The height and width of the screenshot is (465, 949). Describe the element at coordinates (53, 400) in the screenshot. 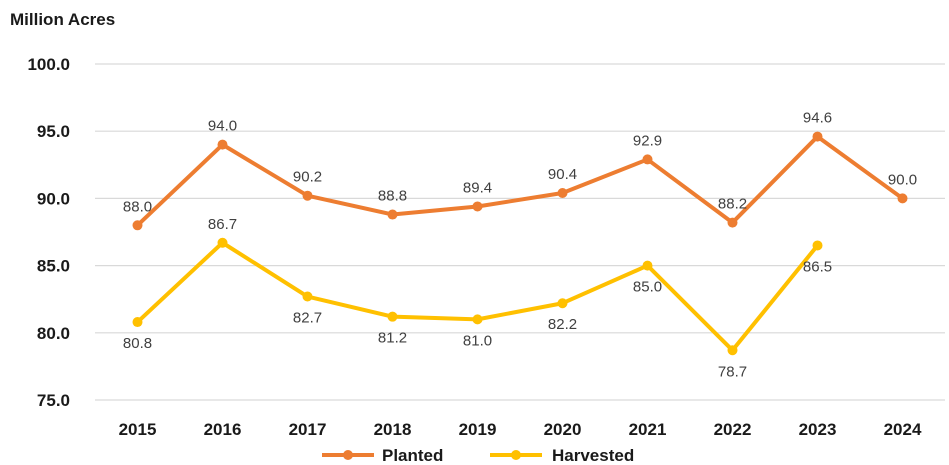

I see `y-tick-label: 75.0` at that location.